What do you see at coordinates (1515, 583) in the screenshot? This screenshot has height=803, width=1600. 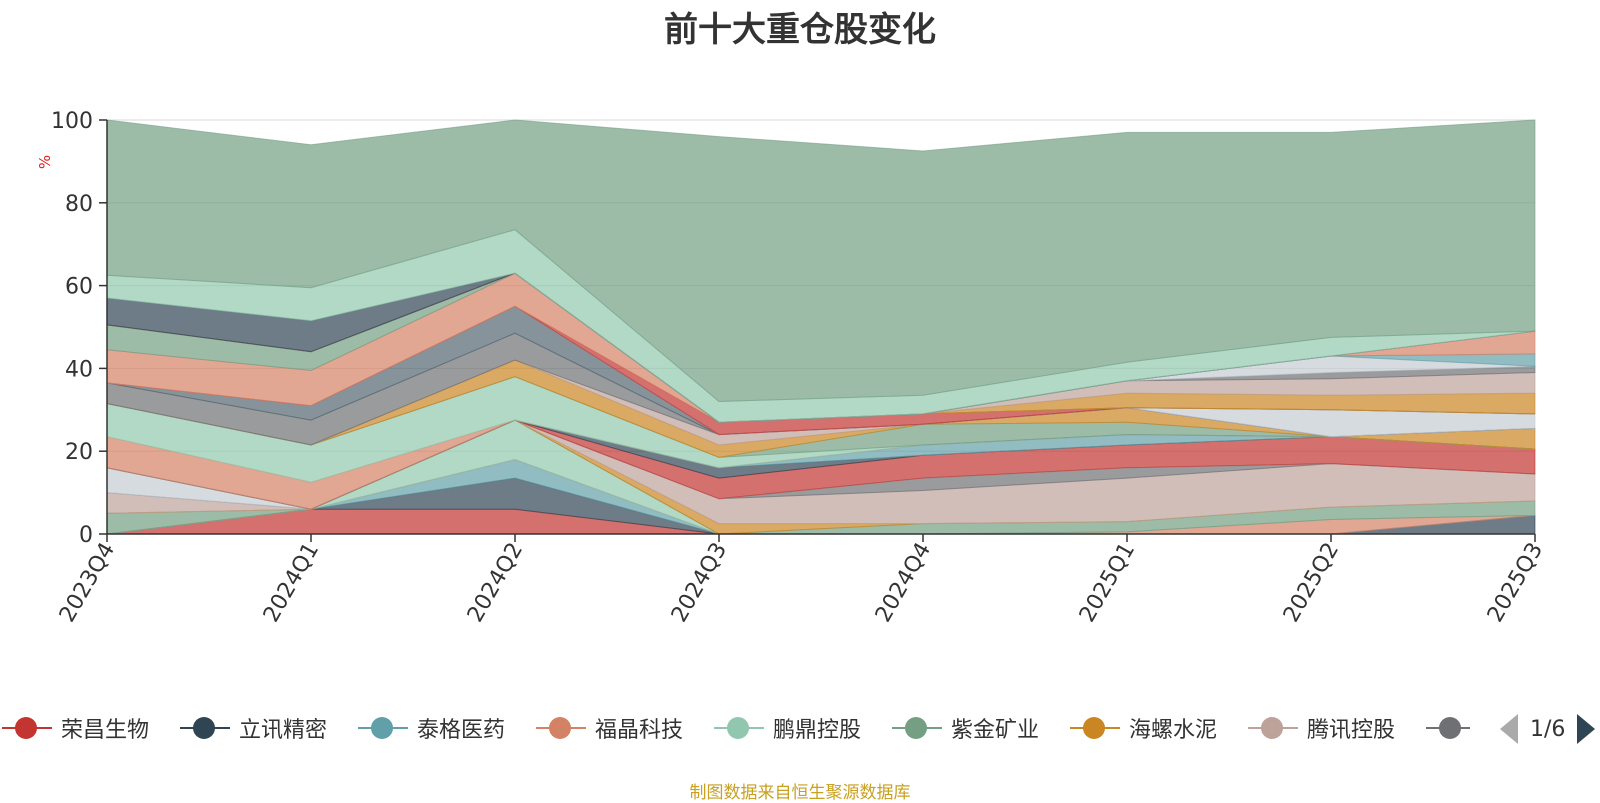 I see `x-tick-label: 2025Q3` at bounding box center [1515, 583].